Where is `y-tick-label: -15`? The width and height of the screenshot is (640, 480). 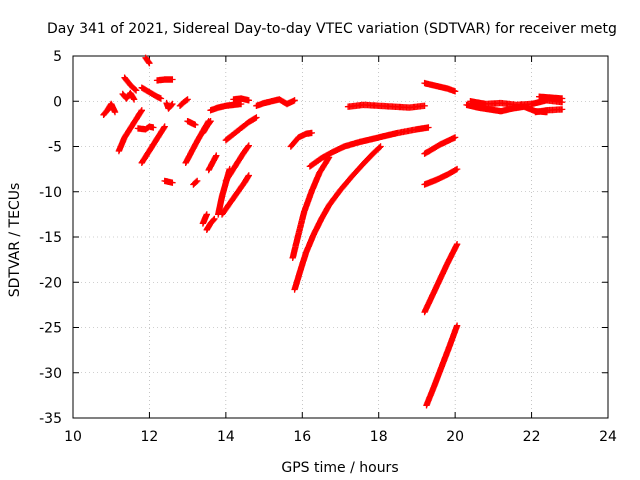 y-tick-label: -15 is located at coordinates (50, 238).